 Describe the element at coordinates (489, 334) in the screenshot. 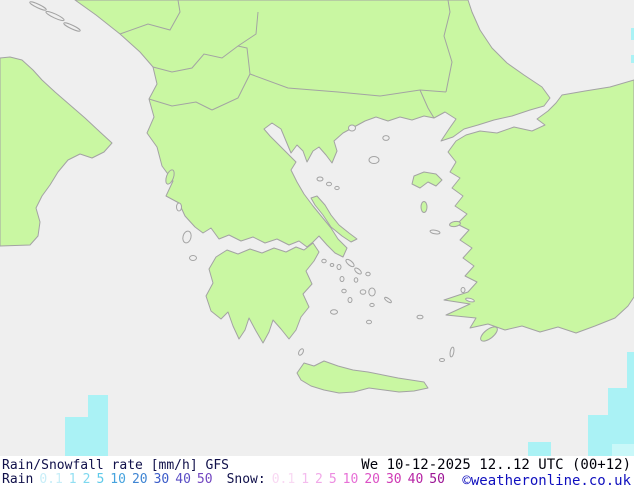

I see `island-rhodes` at that location.